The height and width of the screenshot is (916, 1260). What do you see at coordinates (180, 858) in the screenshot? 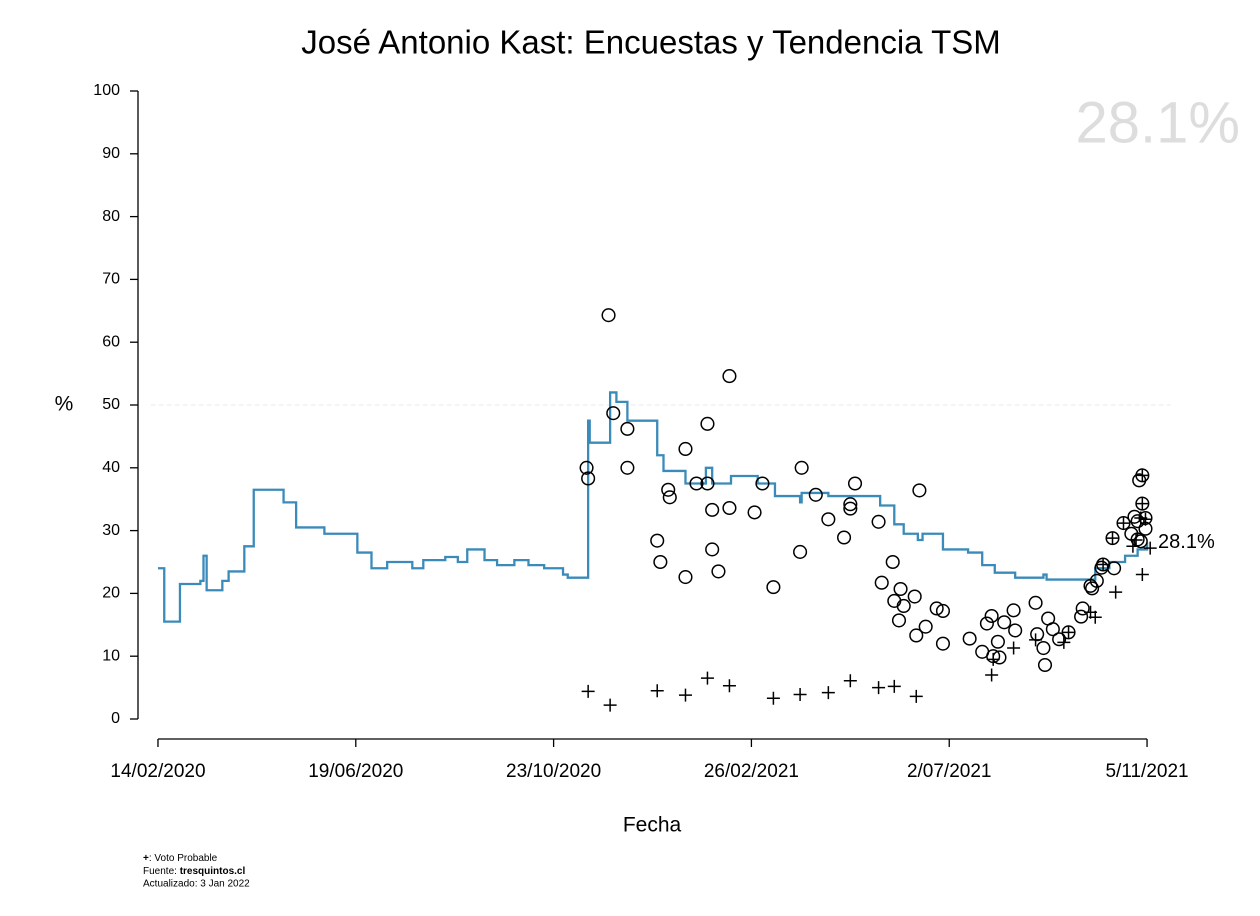
I see `footer-note: +: Voto Probable` at bounding box center [180, 858].